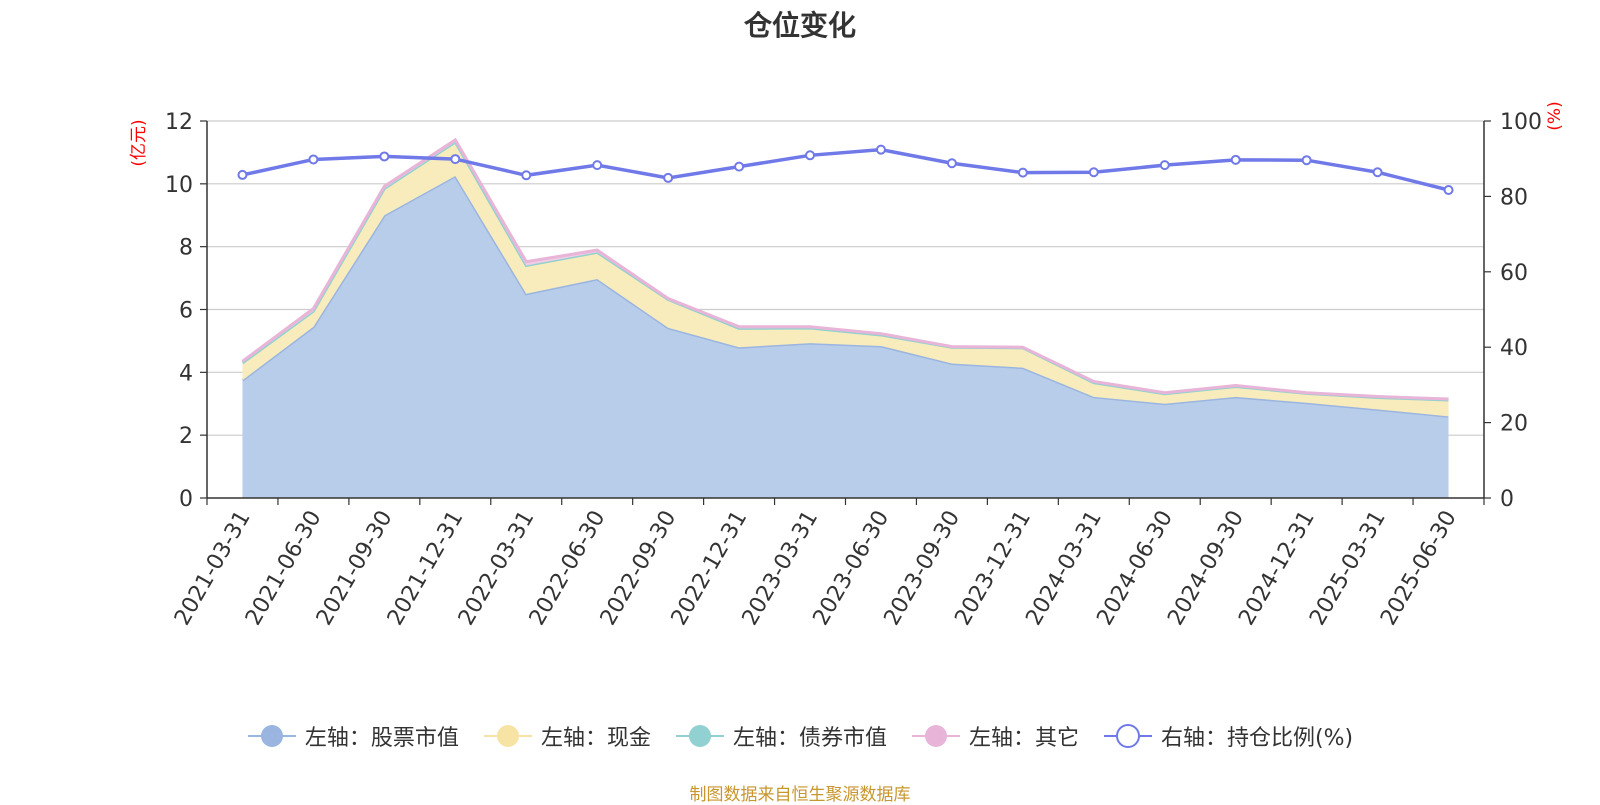 The width and height of the screenshot is (1600, 805). I want to click on legend-item: 左轴：股票市值, so click(353, 736).